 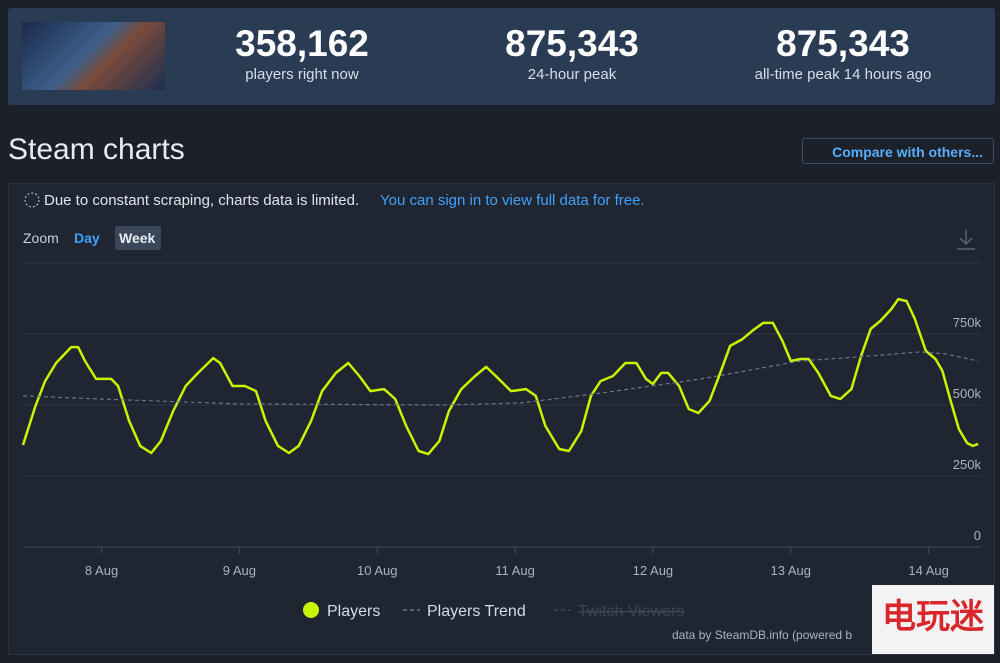 I want to click on zoom-active-bg, so click(x=138, y=238).